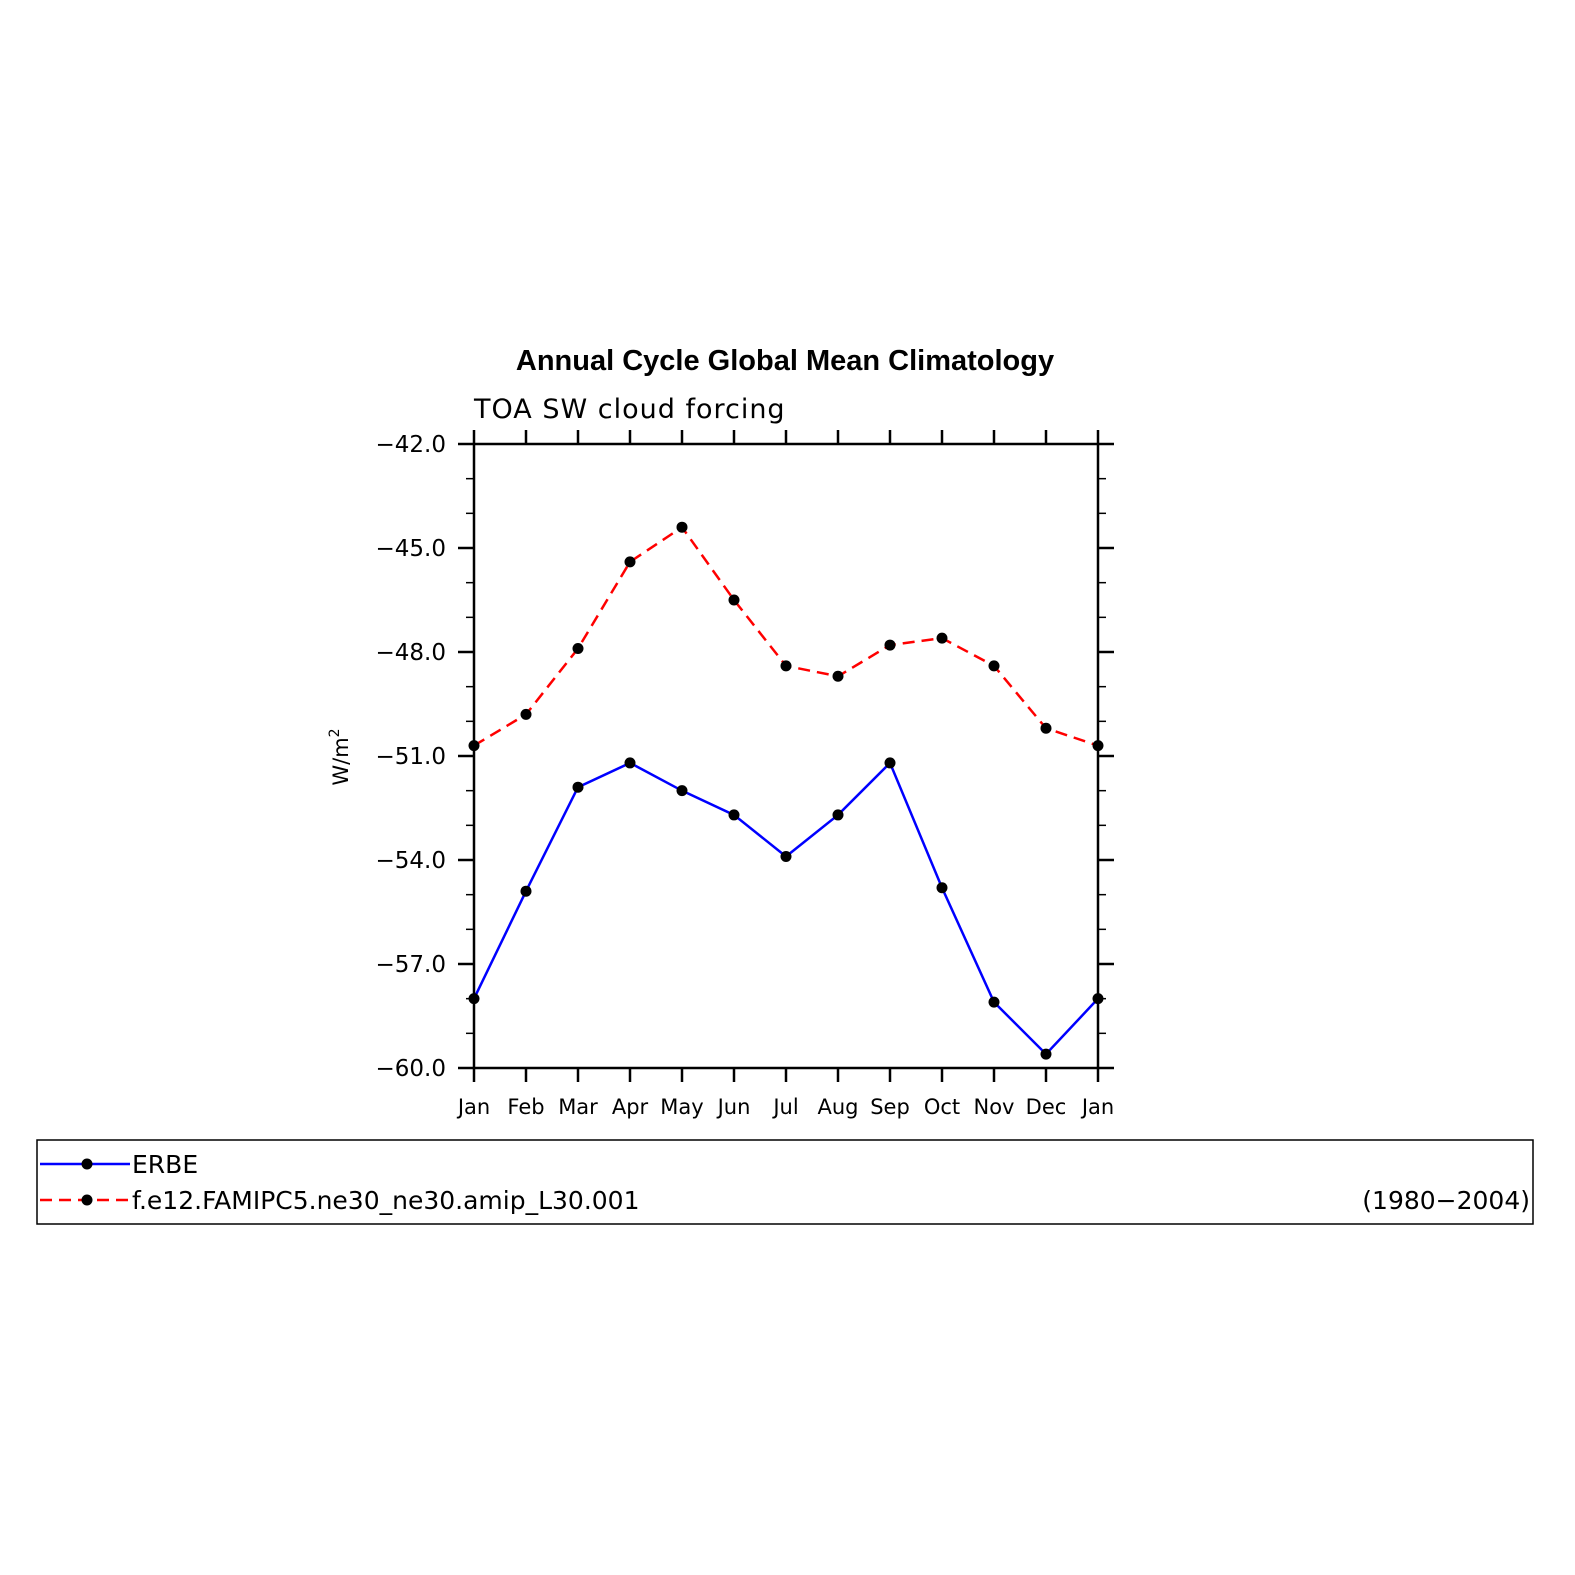 The height and width of the screenshot is (1575, 1575). Describe the element at coordinates (1446, 1200) in the screenshot. I see `legend-period-note: (1980−2004)` at that location.